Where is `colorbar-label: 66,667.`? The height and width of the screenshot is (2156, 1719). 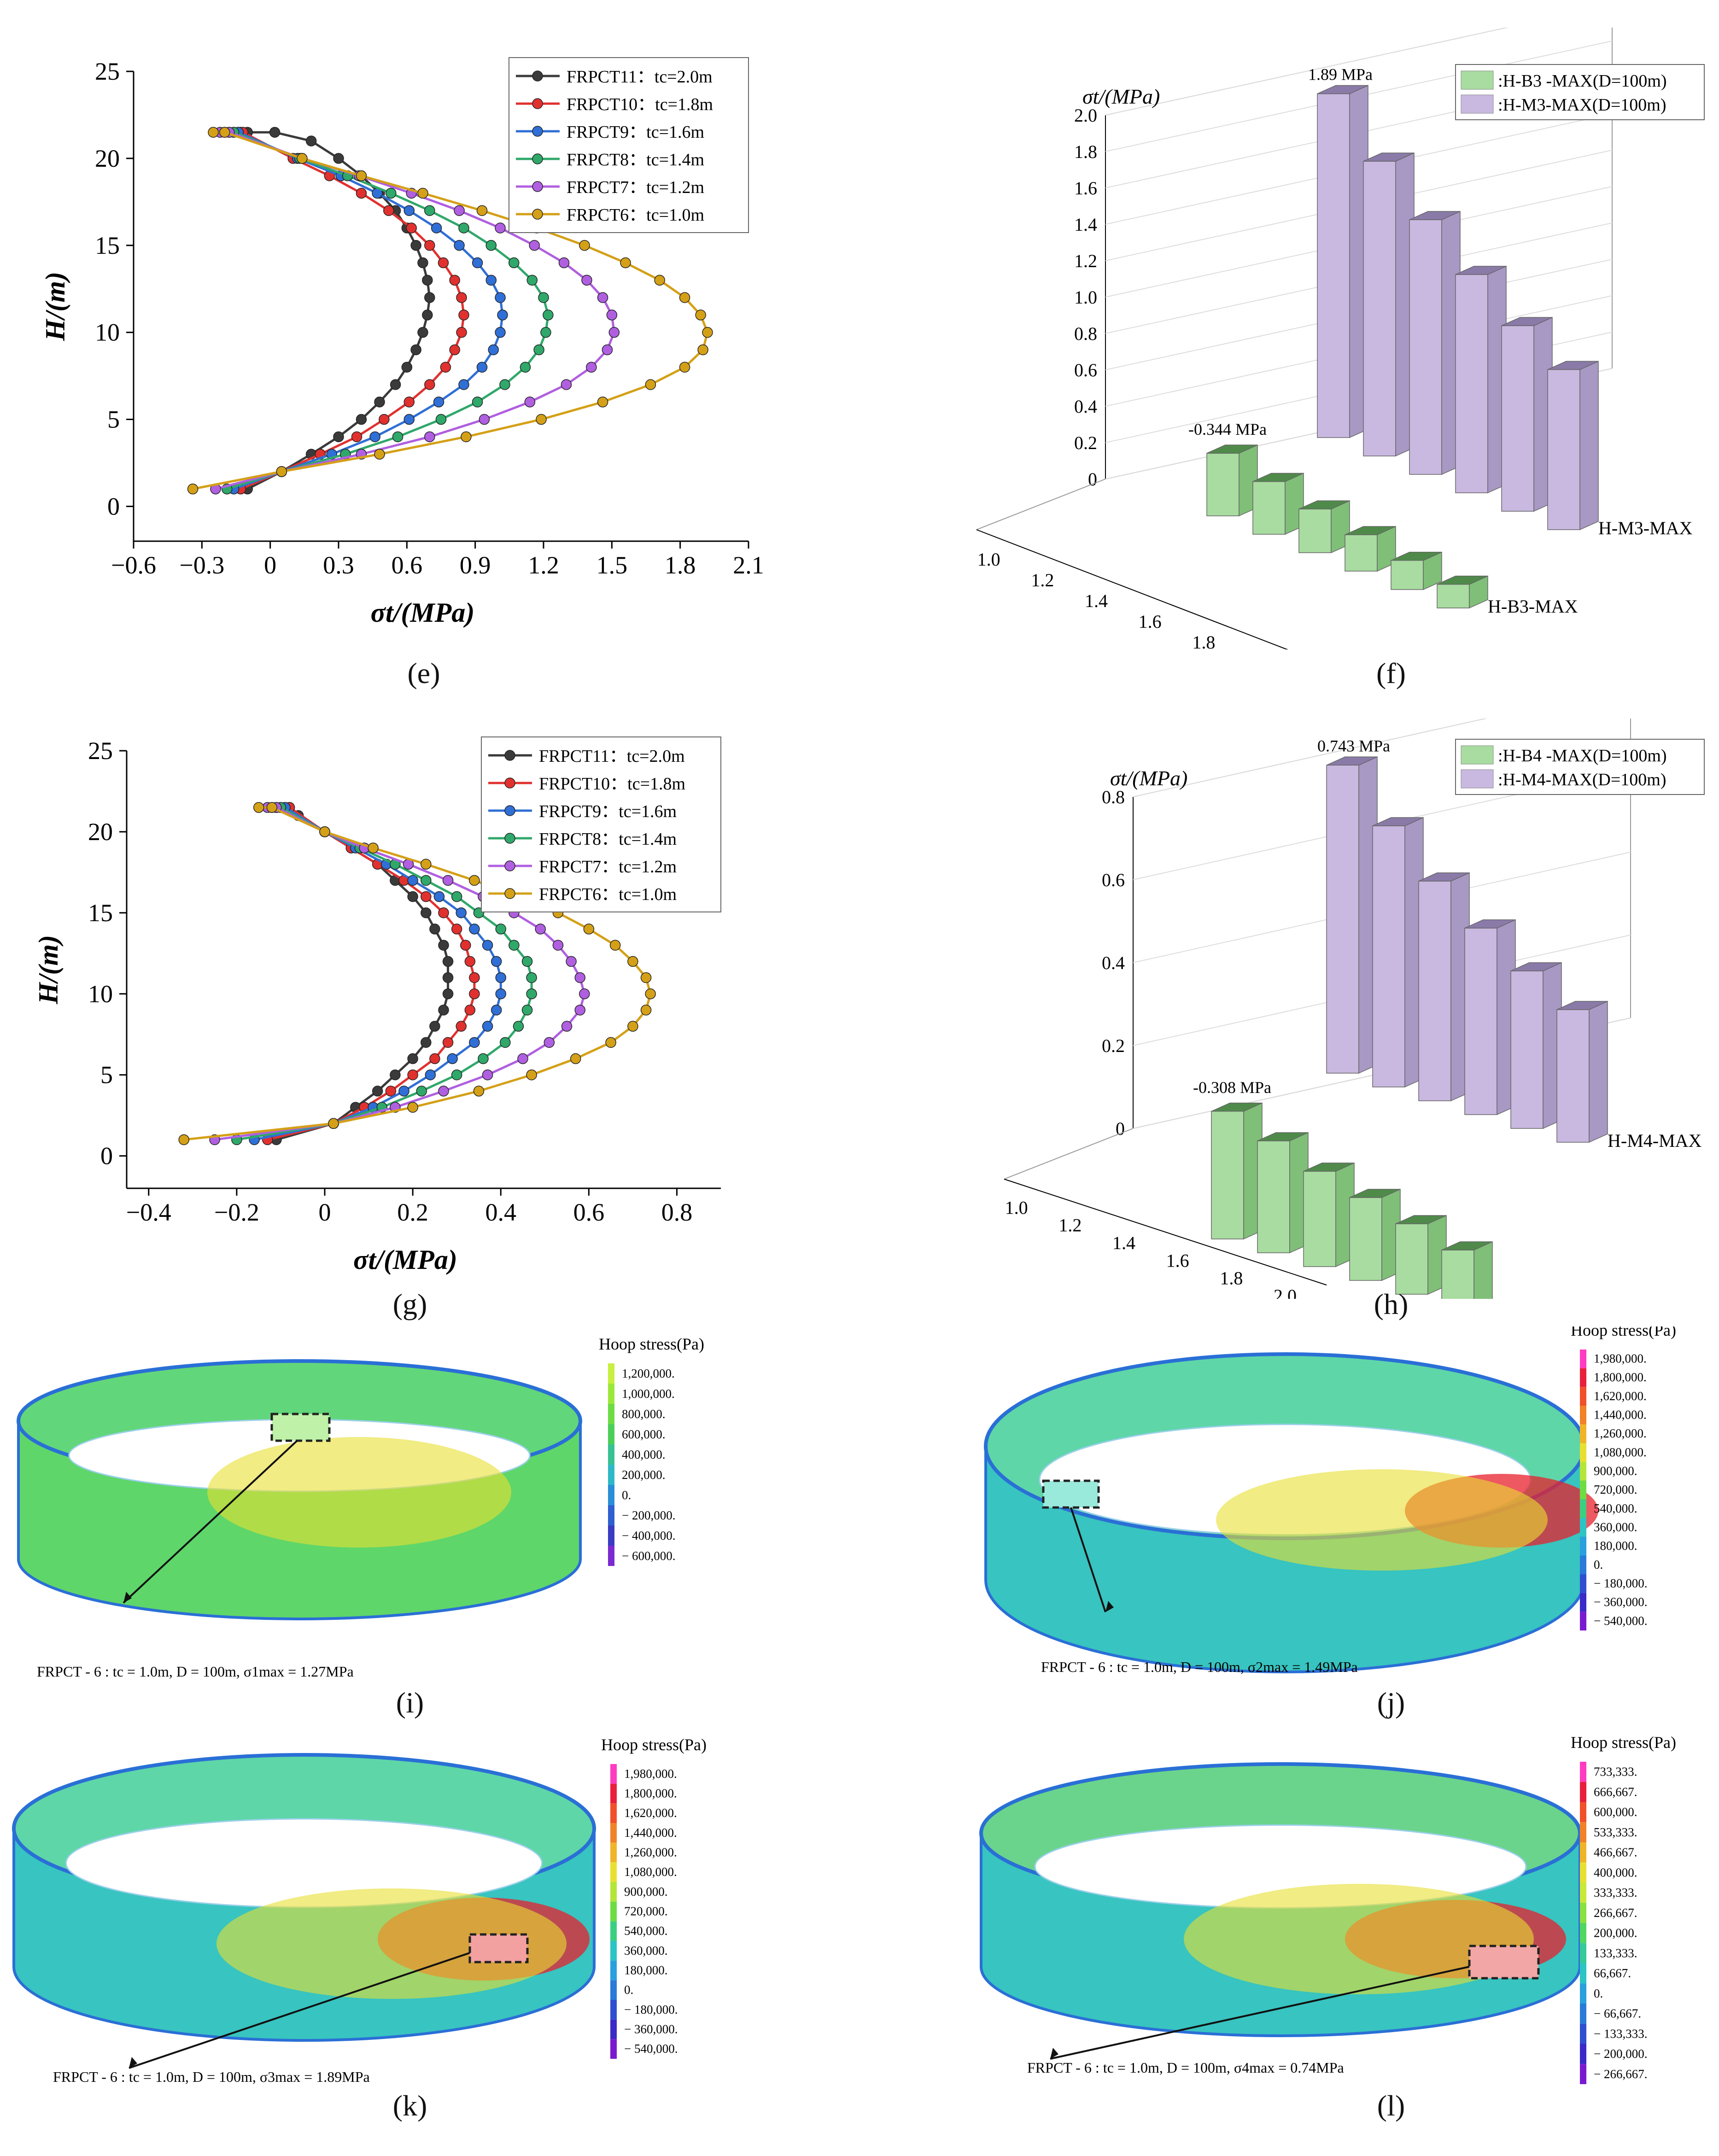
colorbar-label: 66,667. is located at coordinates (1612, 1973).